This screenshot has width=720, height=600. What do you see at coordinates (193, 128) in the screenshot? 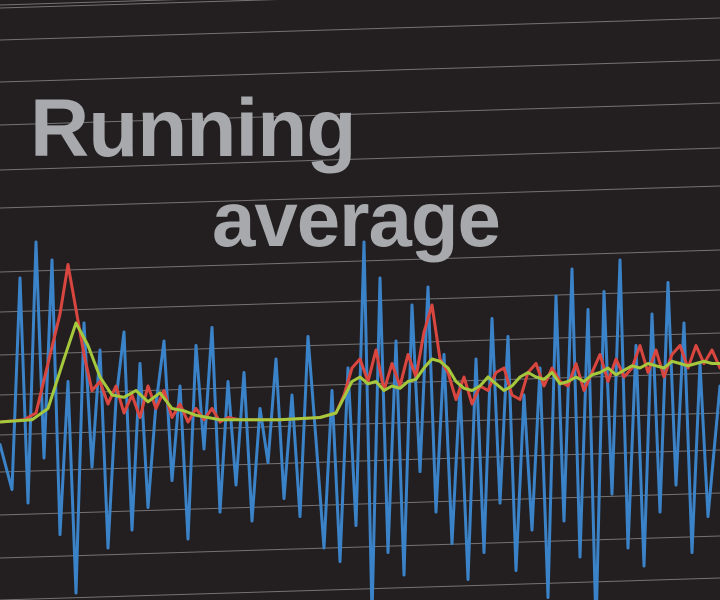
I see `chart-title-line-1: Running` at bounding box center [193, 128].